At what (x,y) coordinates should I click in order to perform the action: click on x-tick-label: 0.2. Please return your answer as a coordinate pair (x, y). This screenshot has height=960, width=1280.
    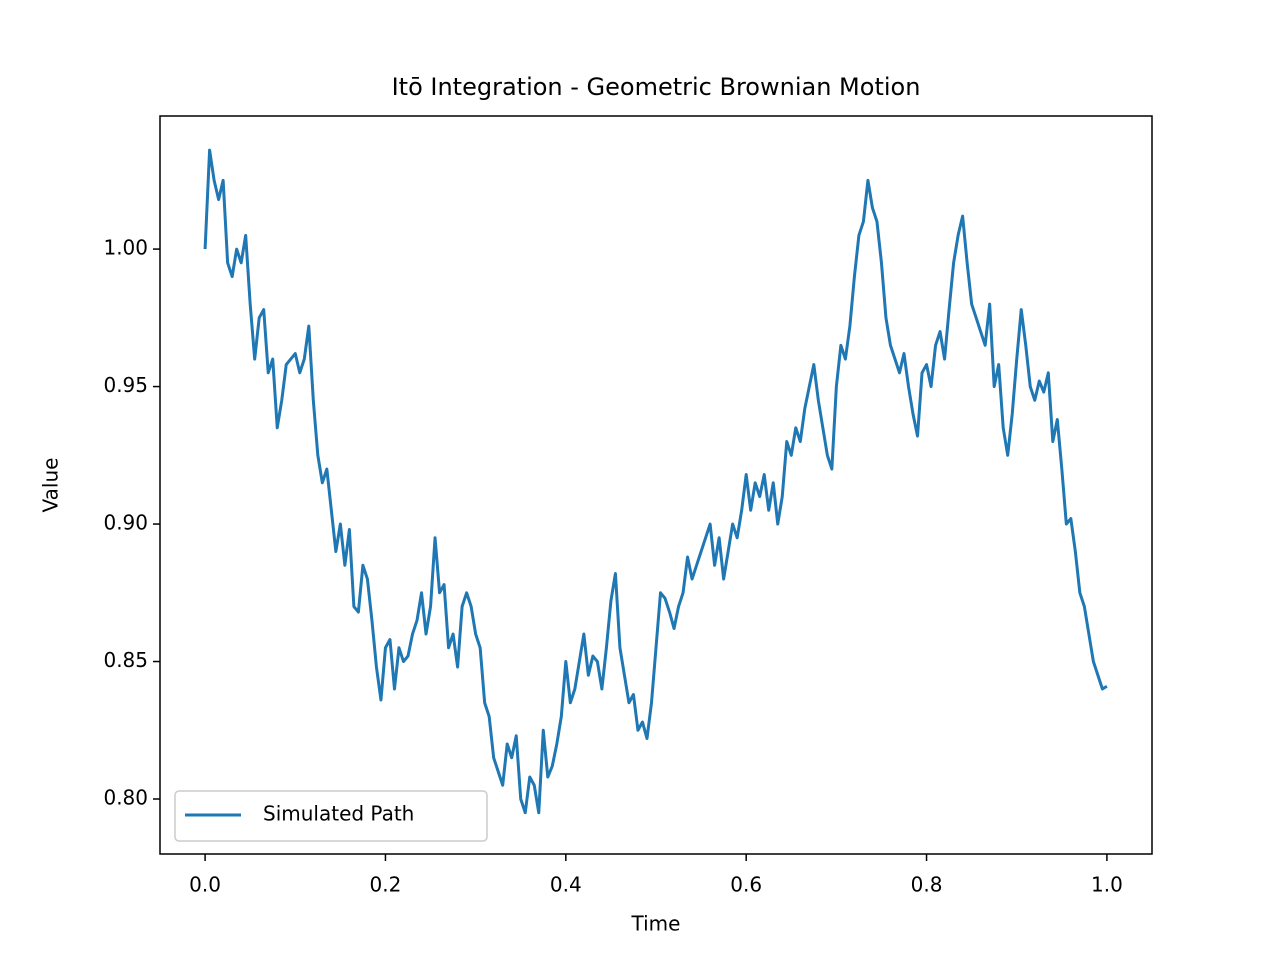
    Looking at the image, I should click on (386, 885).